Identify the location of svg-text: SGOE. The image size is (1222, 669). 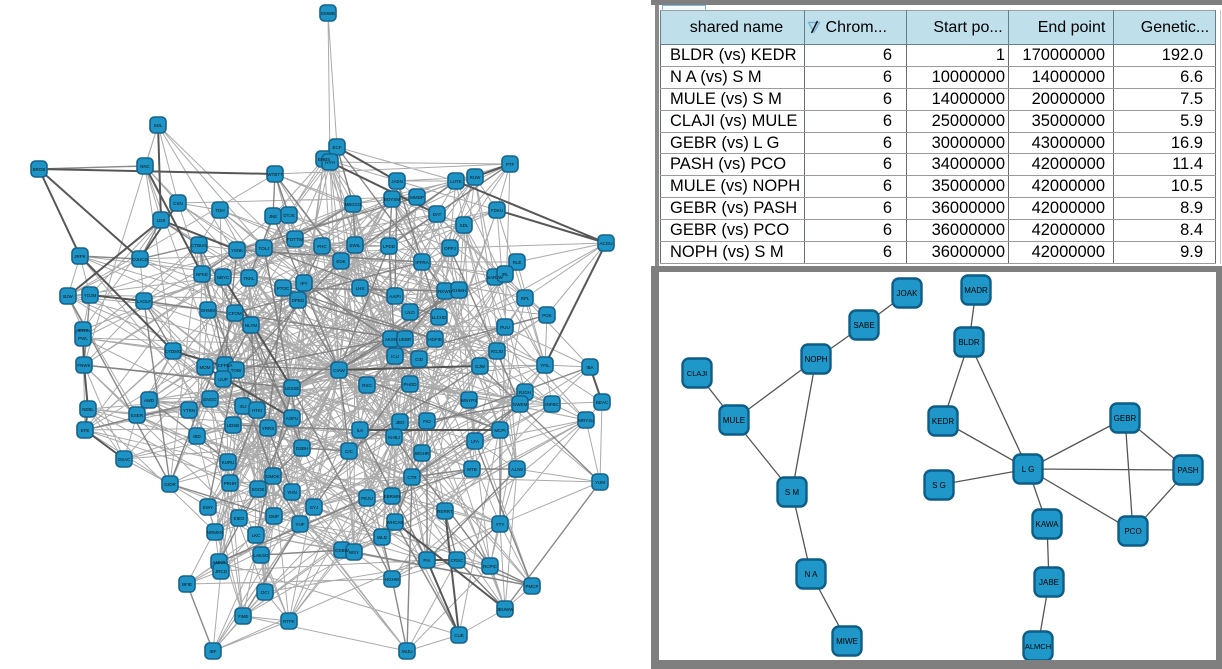
(257, 489).